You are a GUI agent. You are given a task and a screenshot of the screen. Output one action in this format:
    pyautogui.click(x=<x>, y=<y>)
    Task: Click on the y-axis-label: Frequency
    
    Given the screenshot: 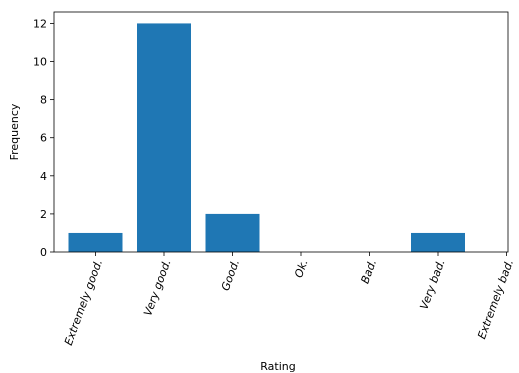 What is the action you would take?
    pyautogui.click(x=14, y=131)
    